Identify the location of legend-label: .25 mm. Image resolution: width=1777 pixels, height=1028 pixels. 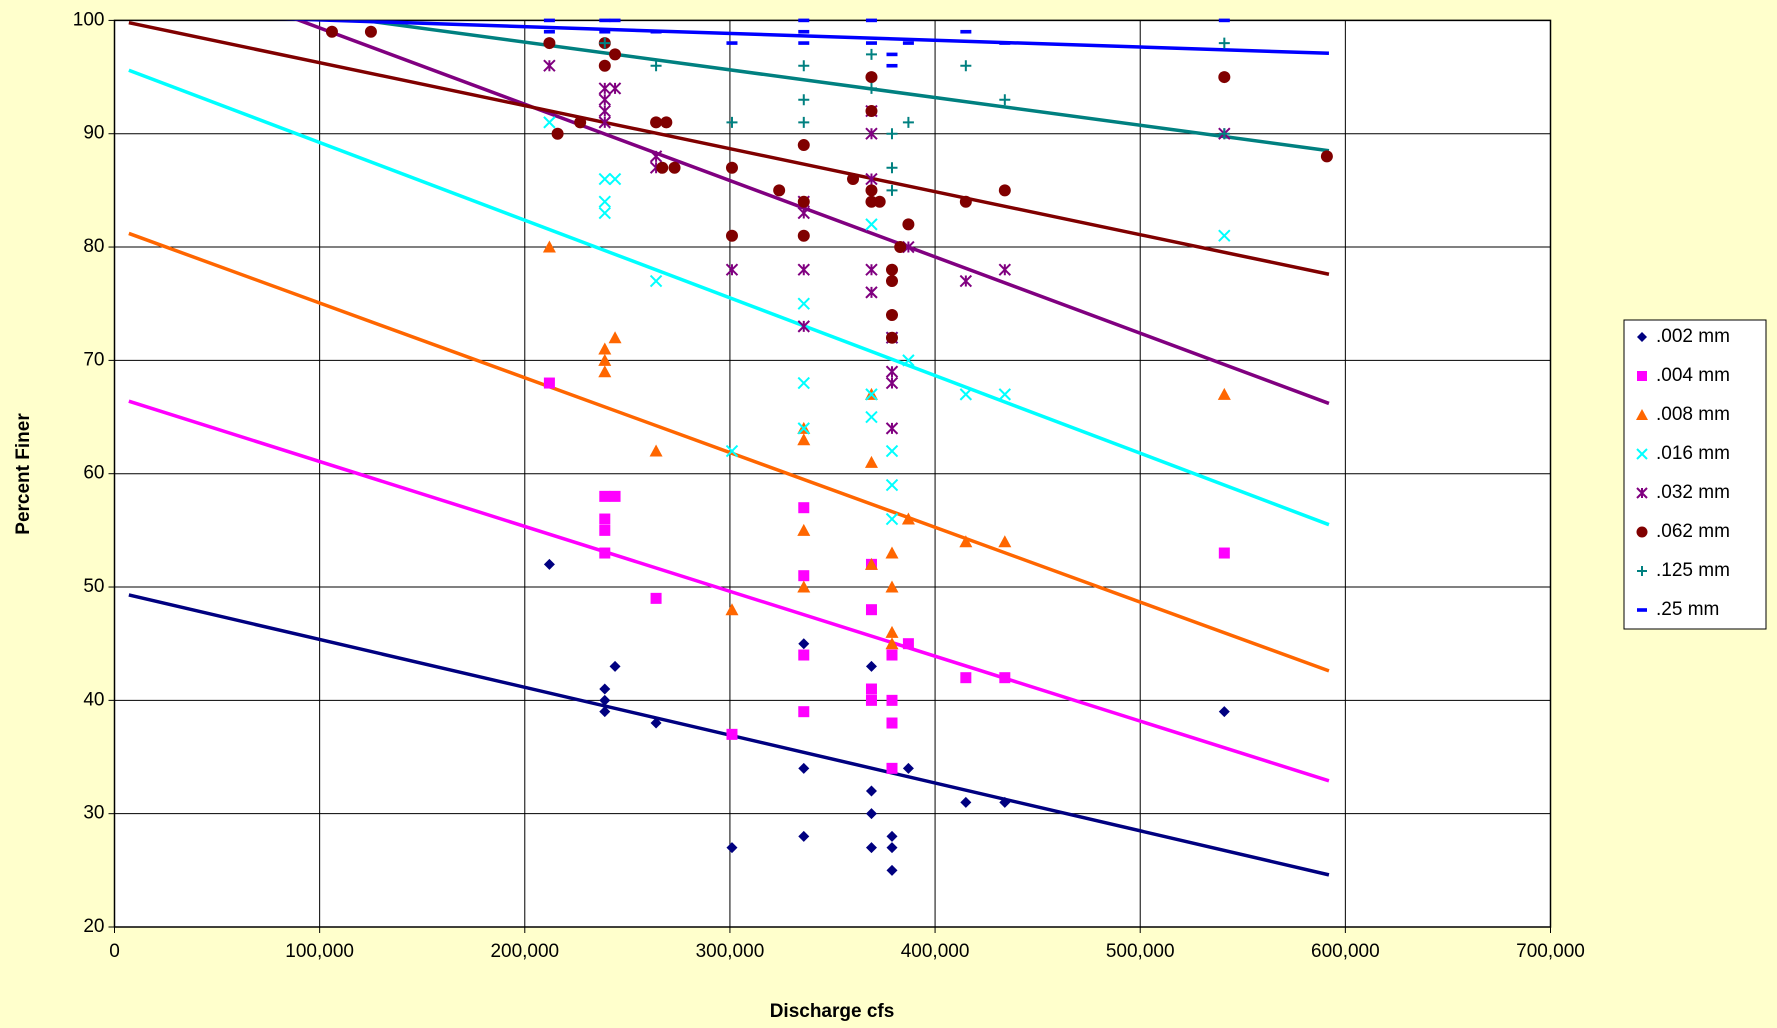
(1687, 609).